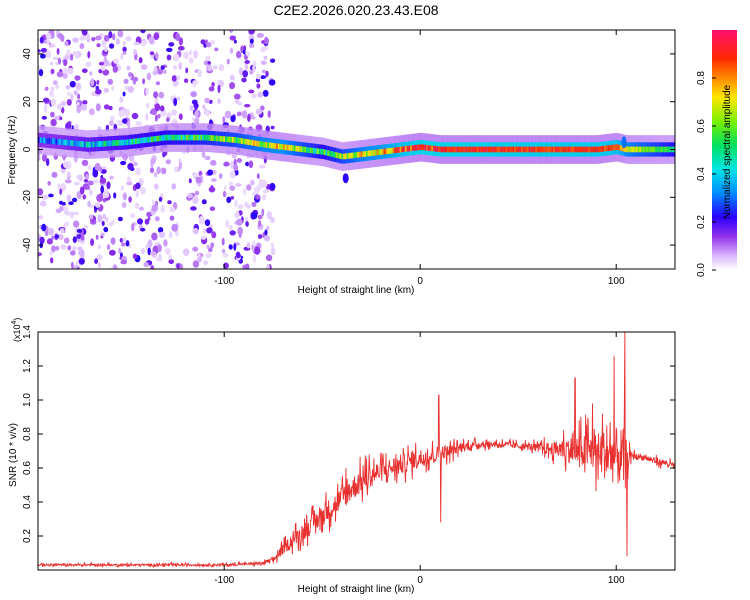  Describe the element at coordinates (27, 400) in the screenshot. I see `snr-y-tick-label: 1.0` at that location.